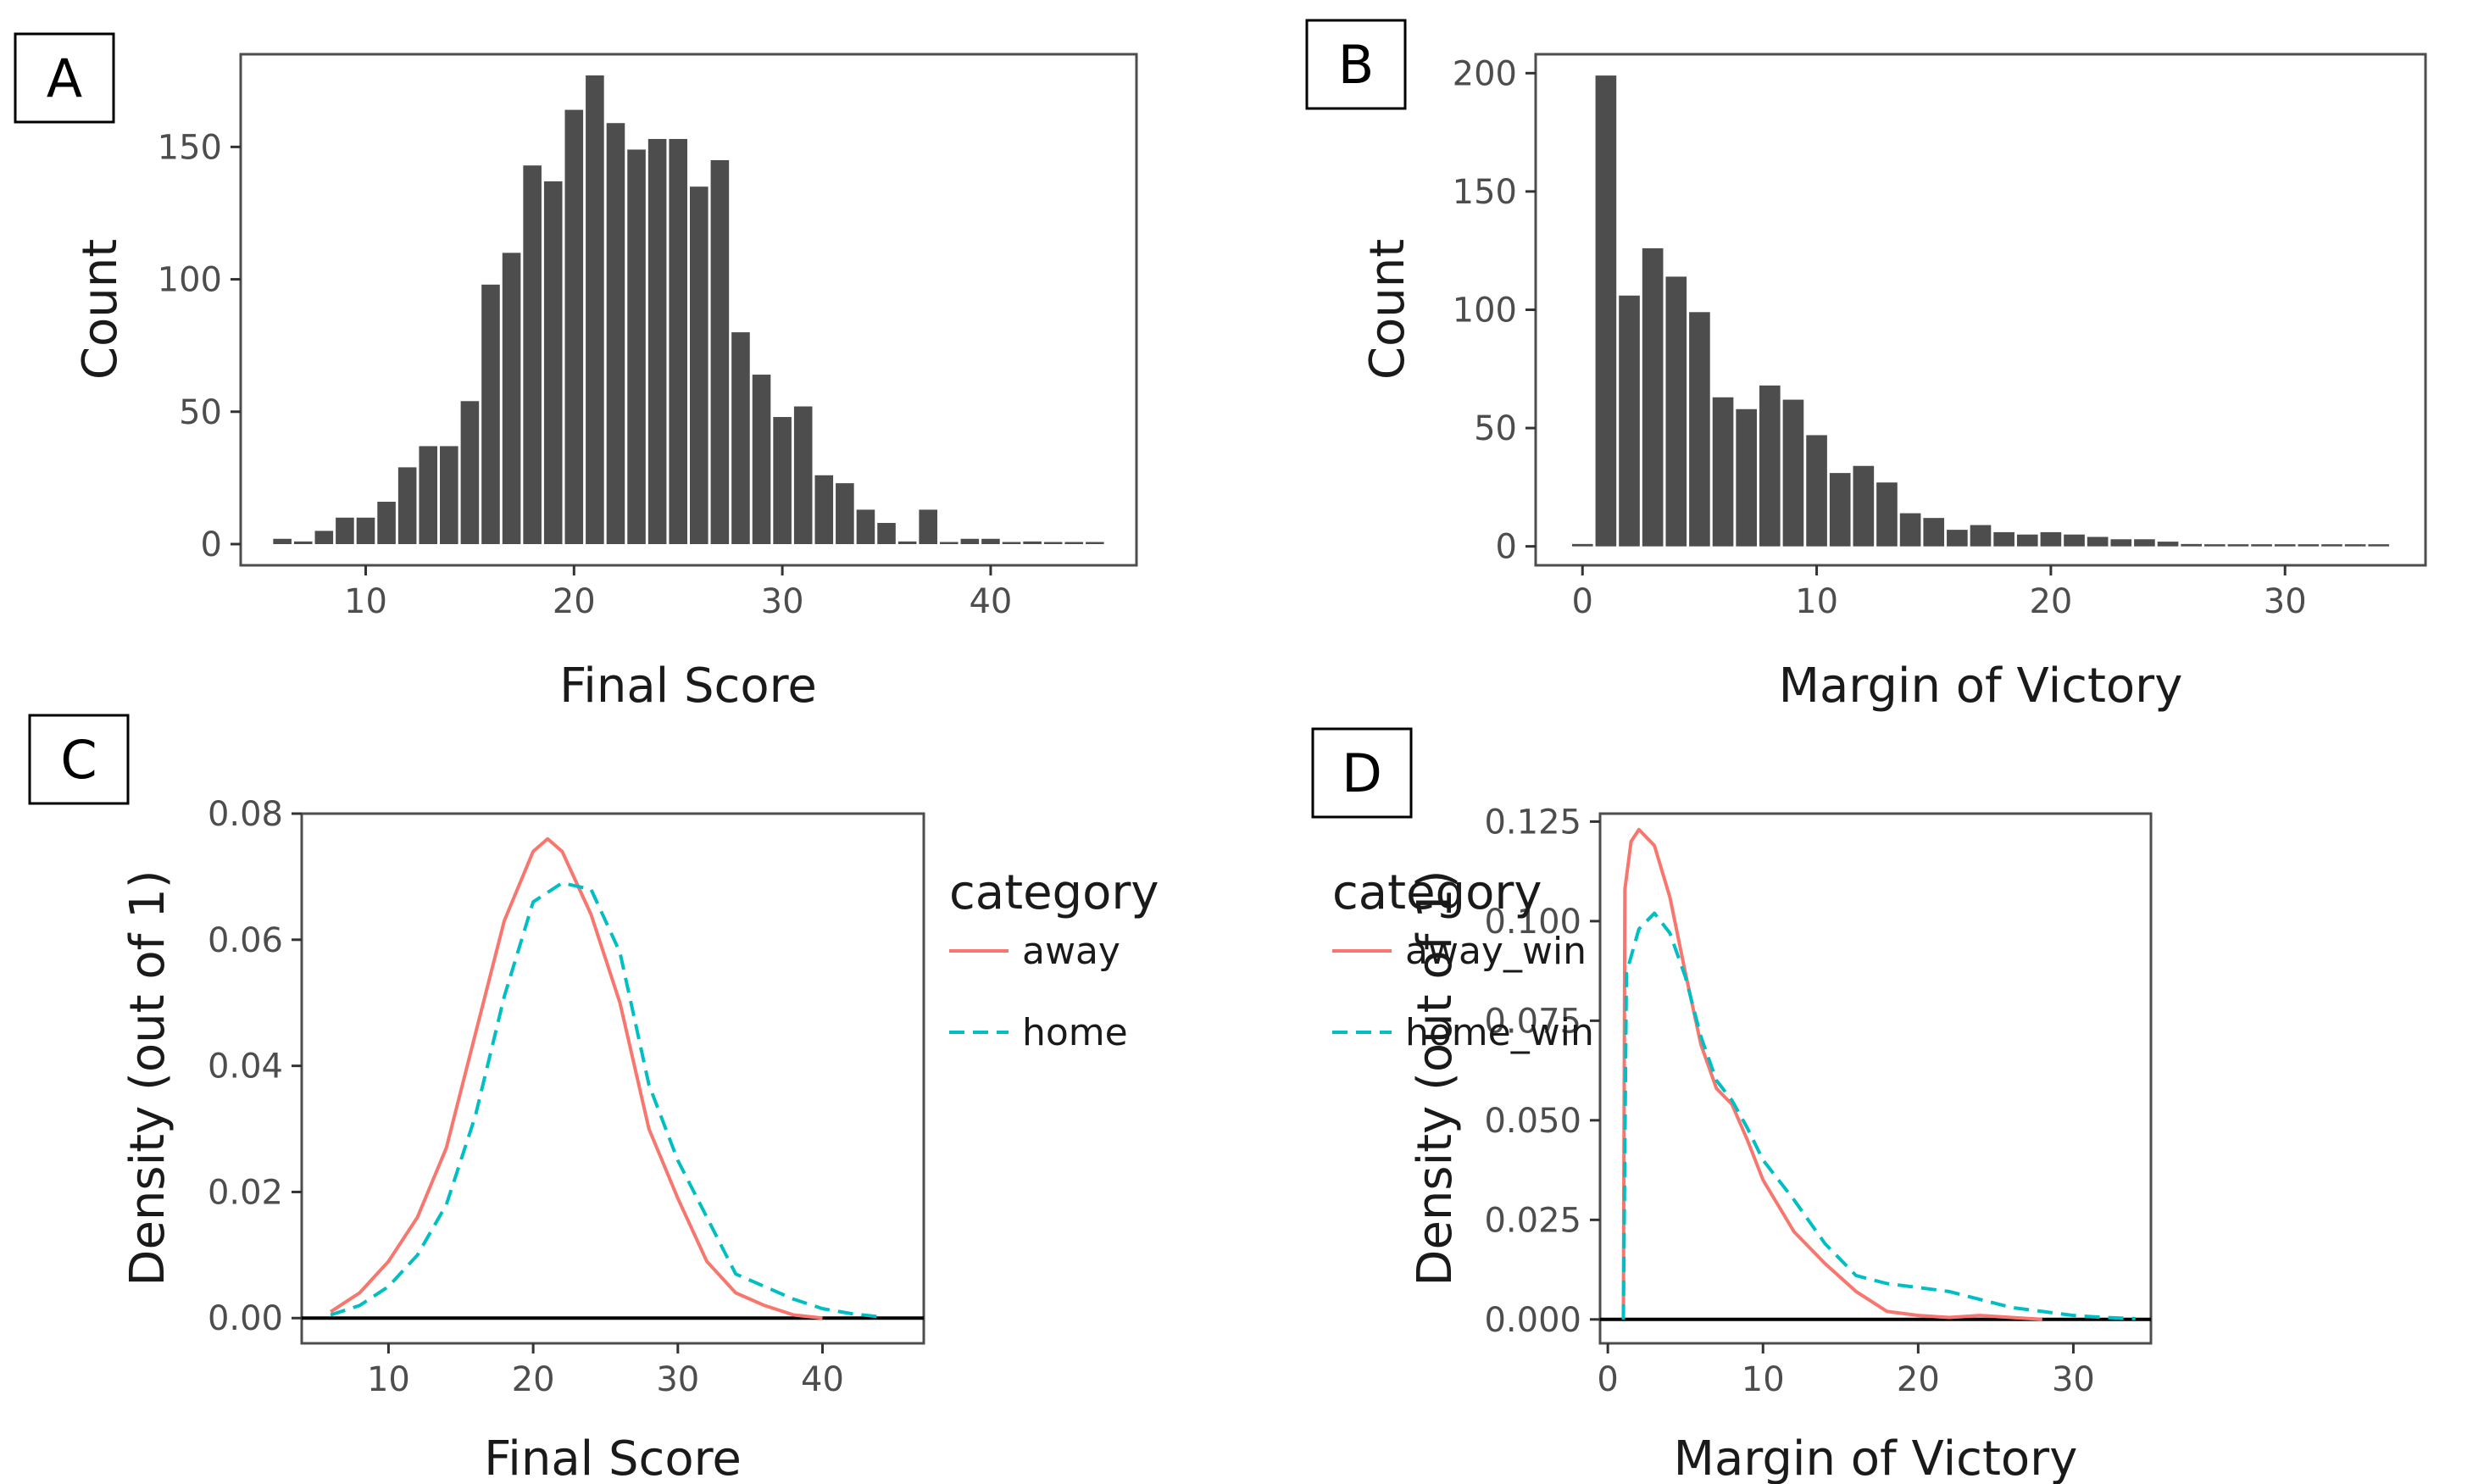 This screenshot has height=1484, width=2484. I want to click on panel-c-y-axis: 0.00 0.02 0.04 0.06 0.08, so click(255, 1067).